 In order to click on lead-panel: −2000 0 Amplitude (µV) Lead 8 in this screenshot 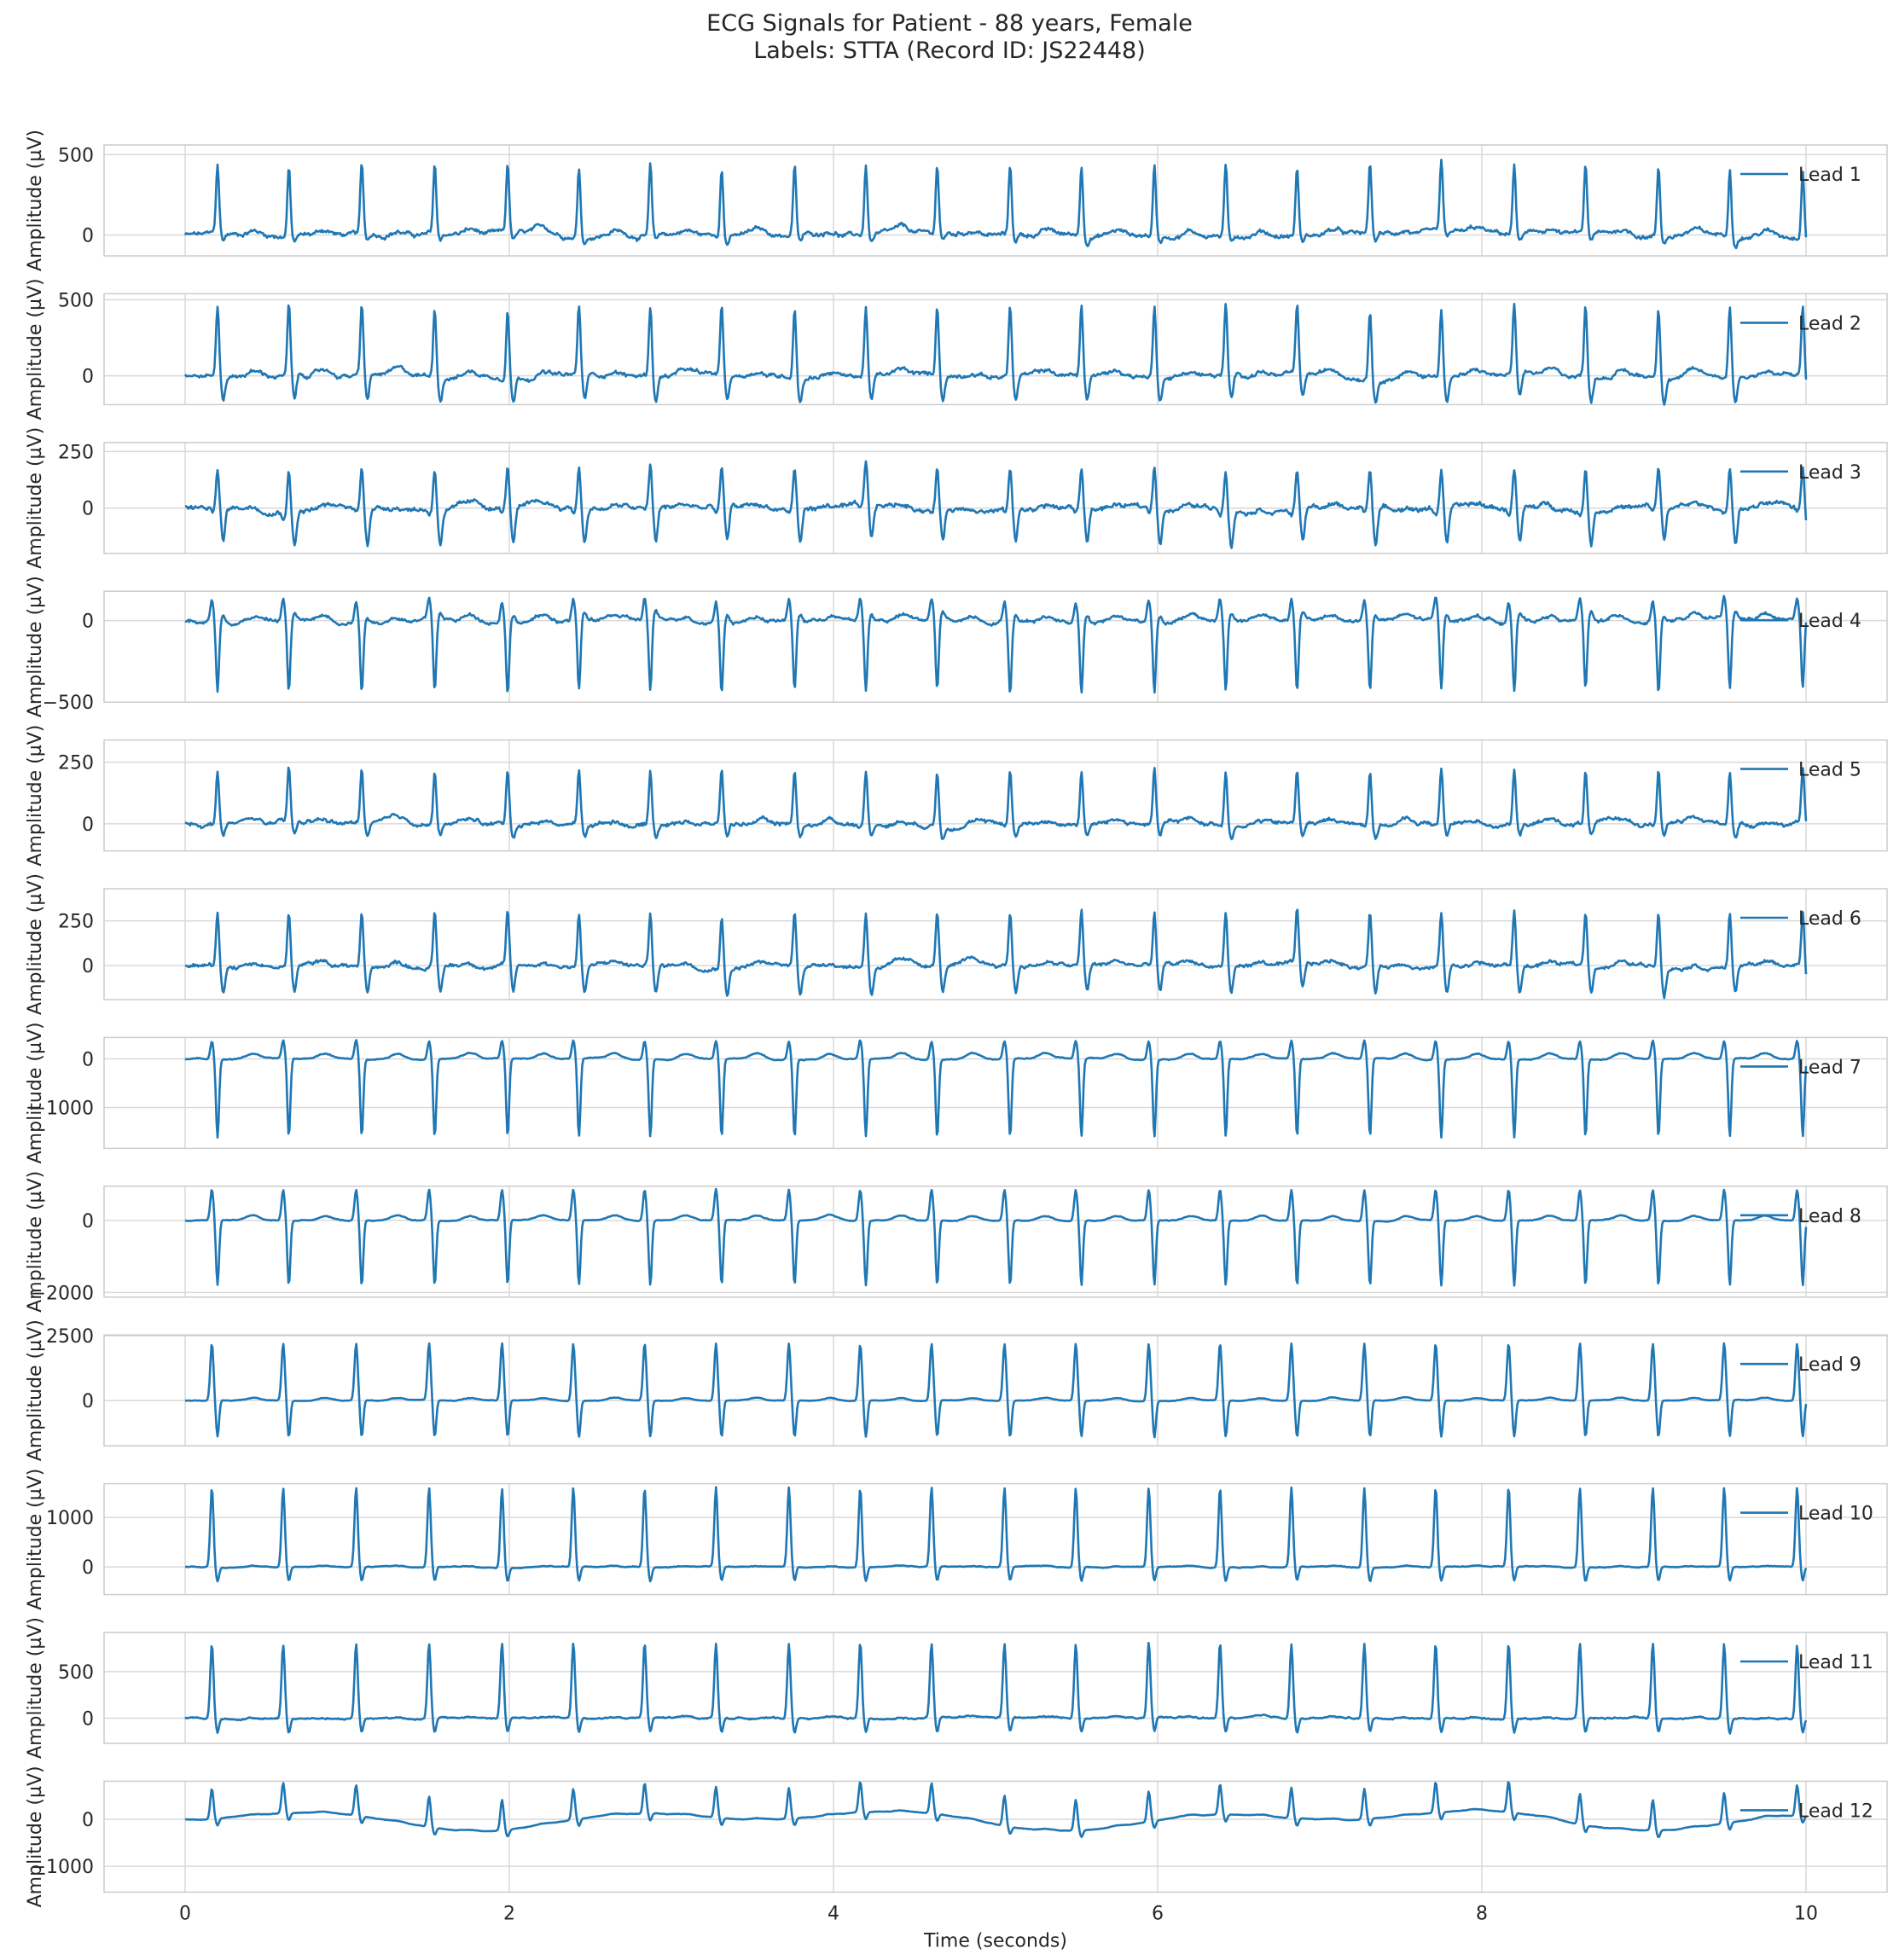, I will do `click(957, 1242)`.